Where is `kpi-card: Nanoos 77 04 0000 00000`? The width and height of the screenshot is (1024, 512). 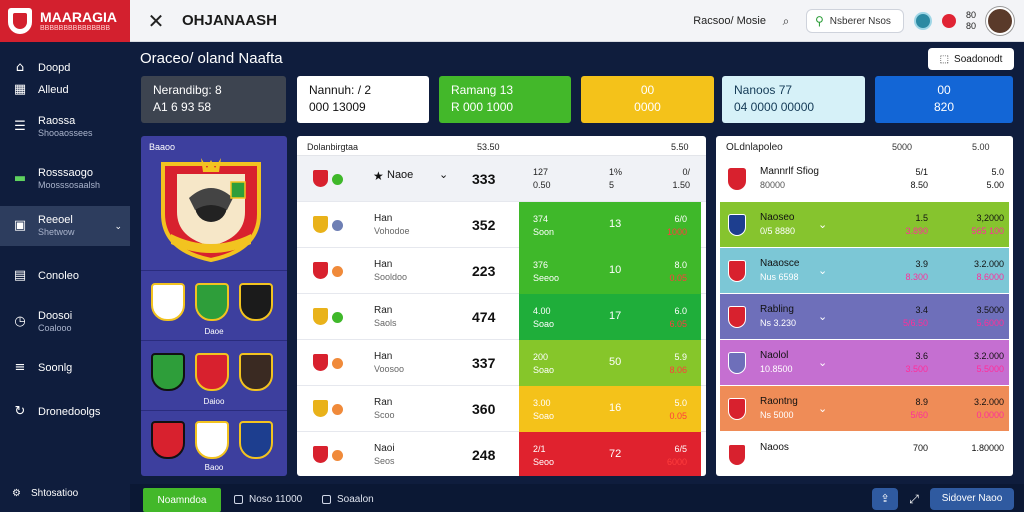
kpi-card: Nanoos 77 04 0000 00000 is located at coordinates (793, 99).